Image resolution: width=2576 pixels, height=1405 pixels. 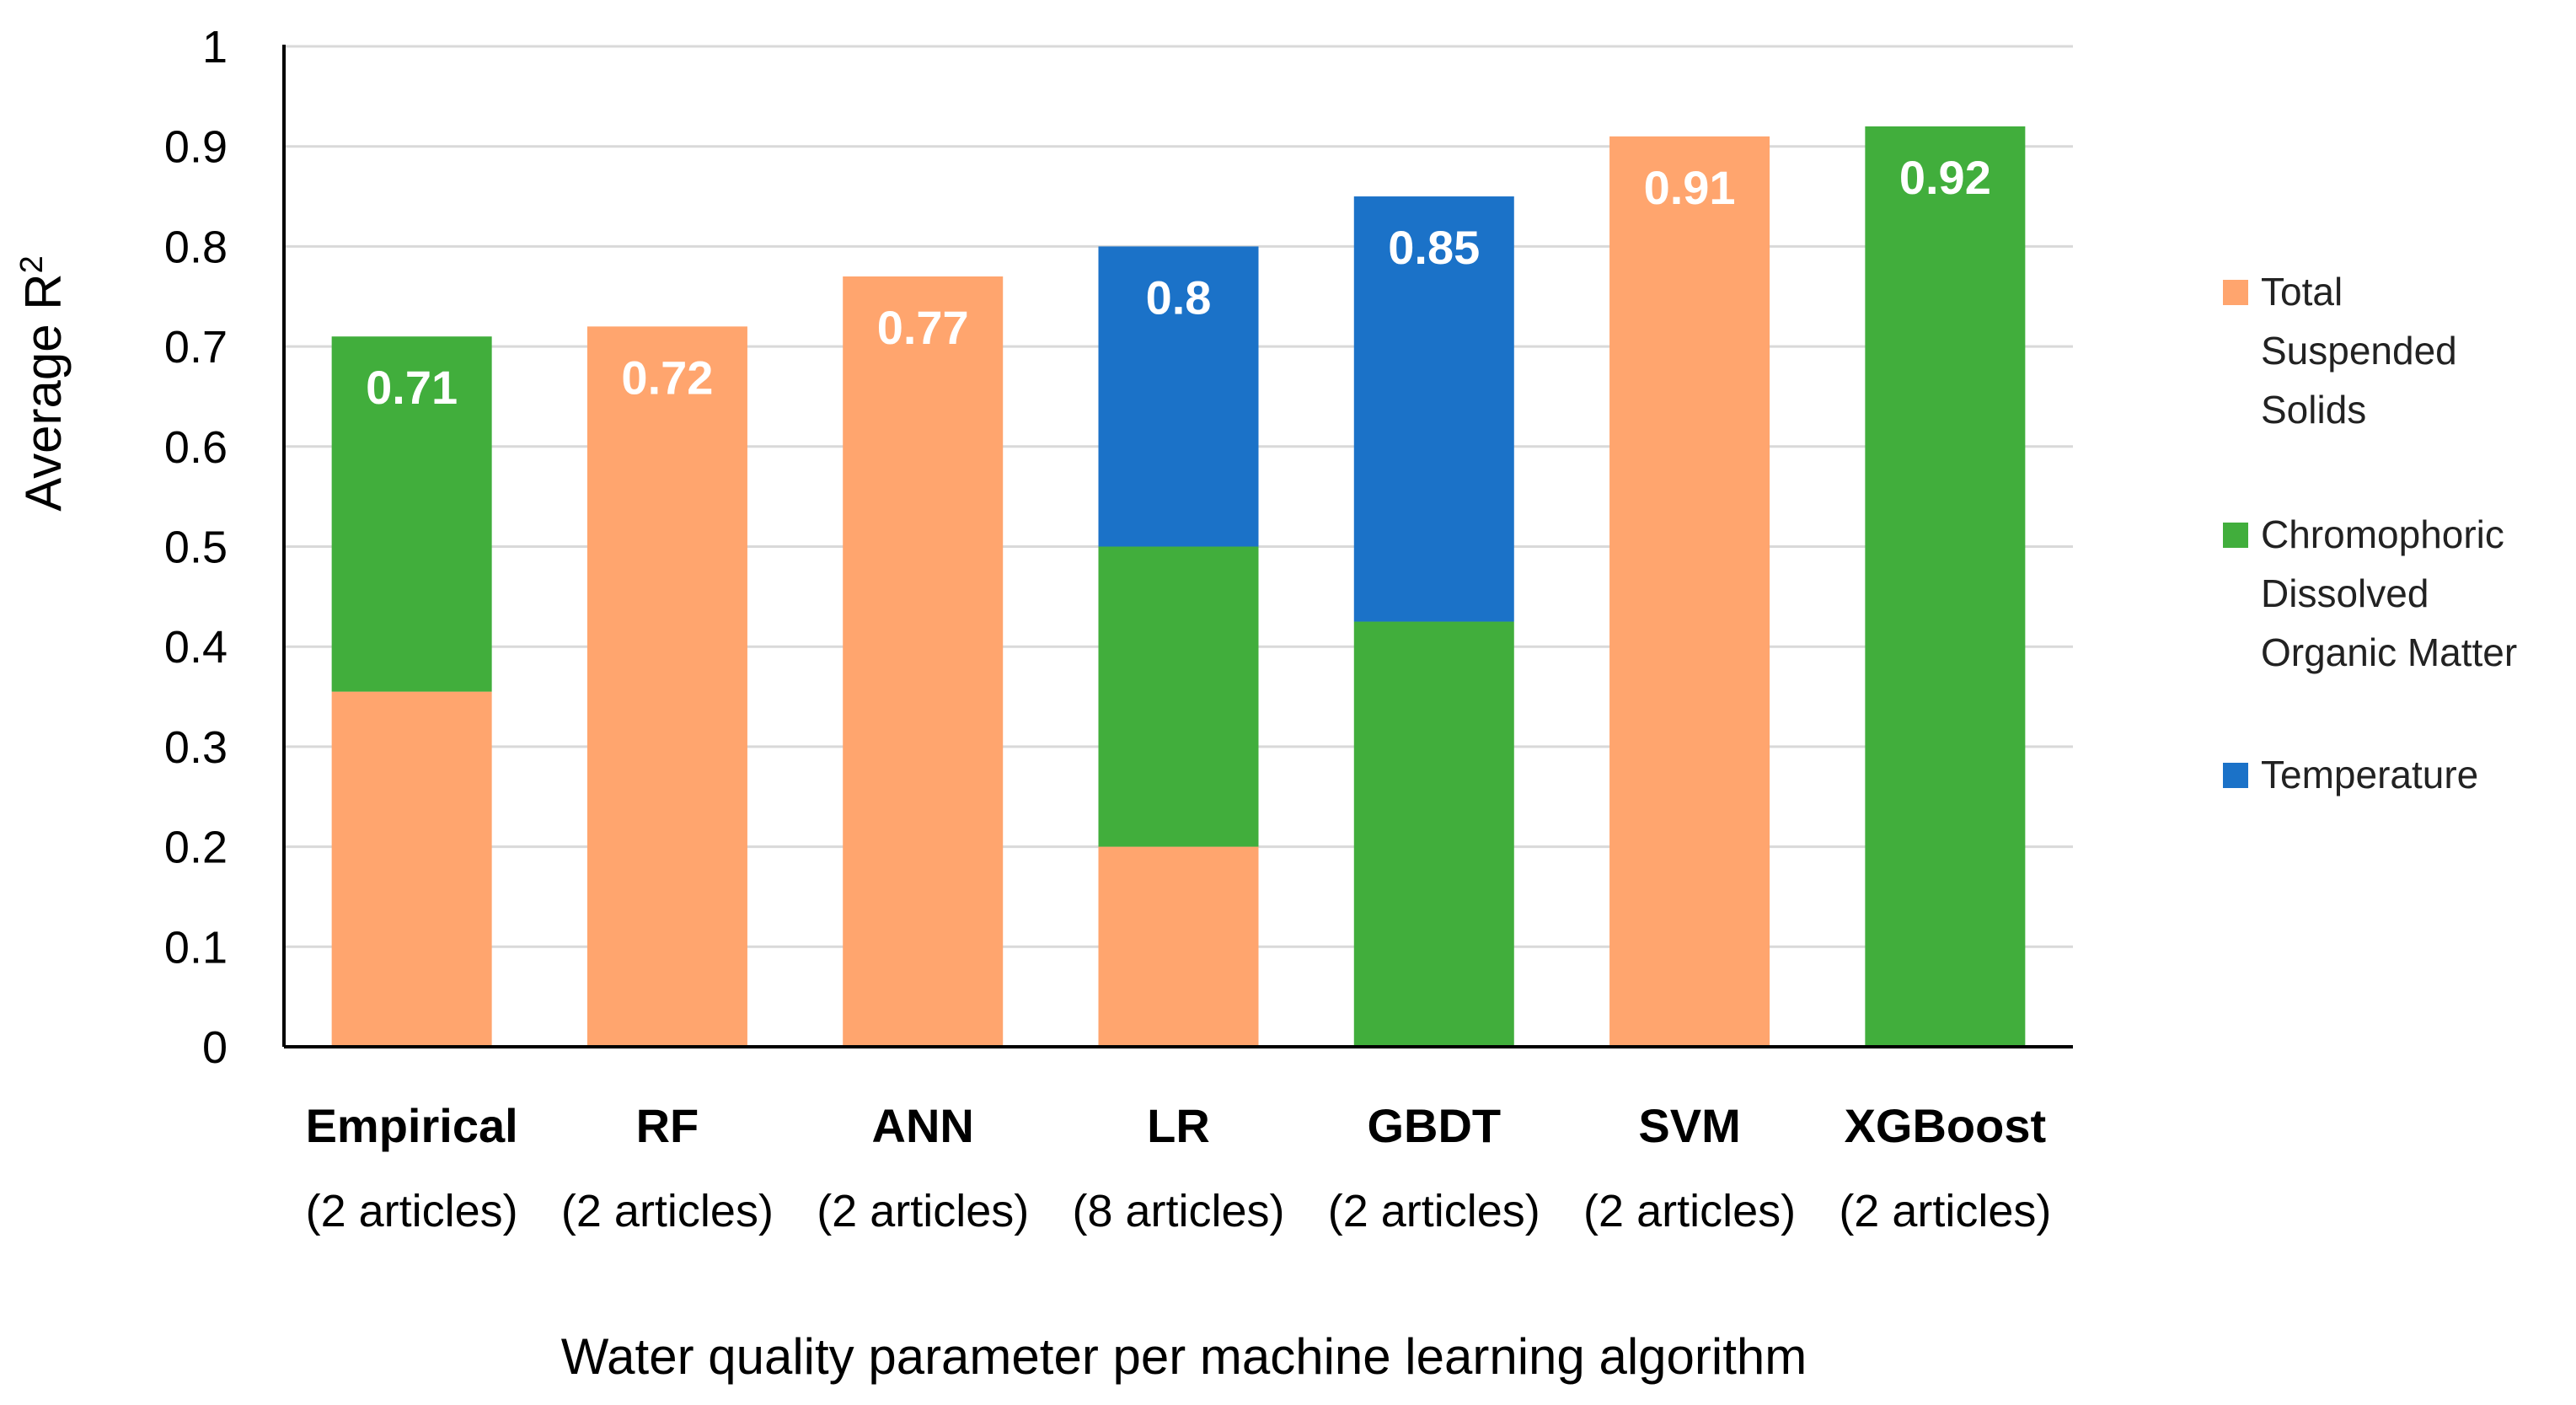 What do you see at coordinates (923, 327) in the screenshot?
I see `data-label: 0.77` at bounding box center [923, 327].